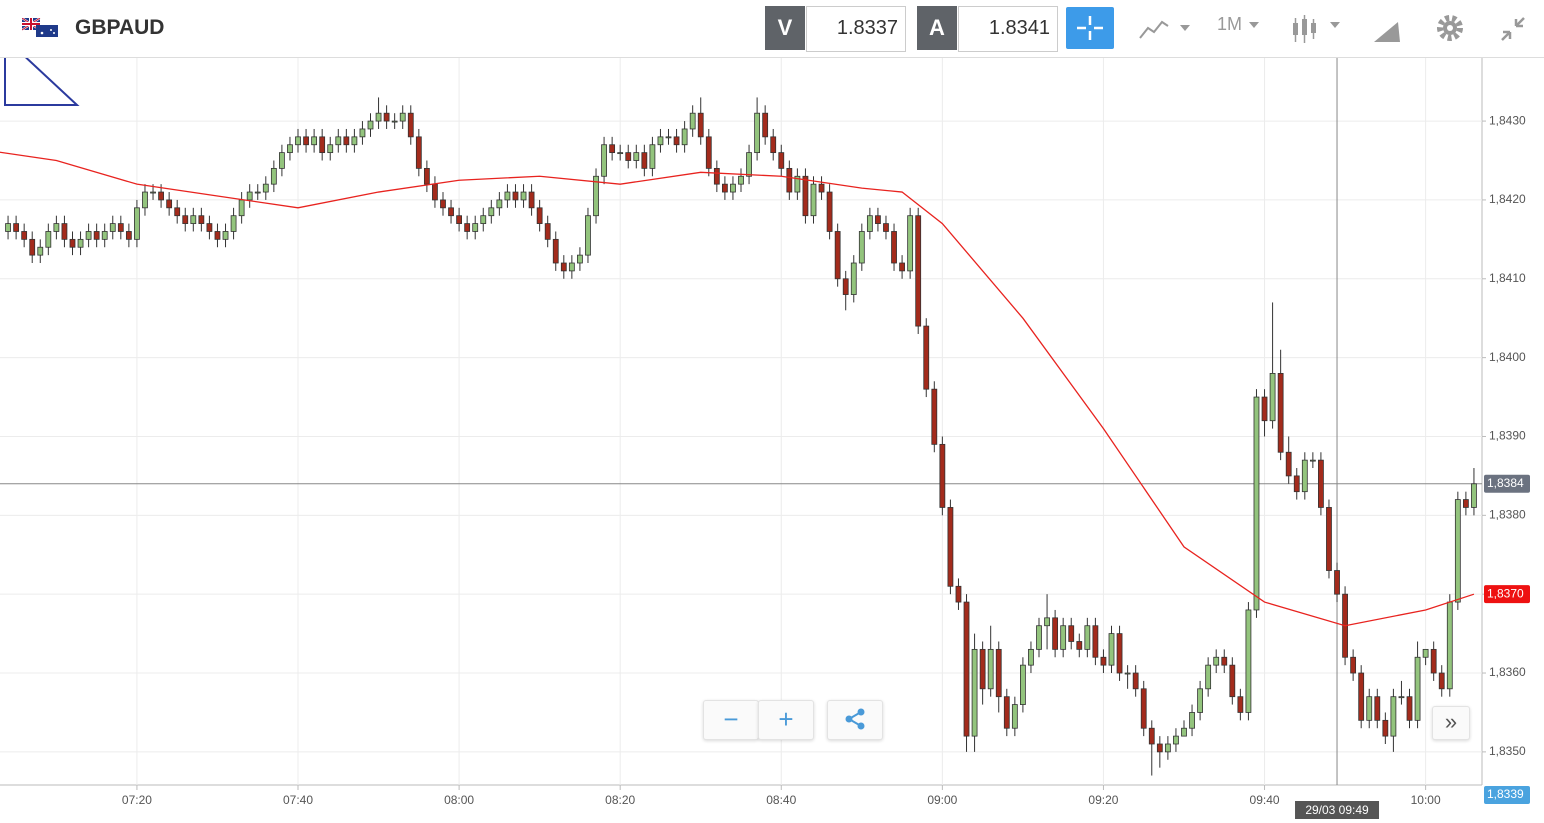 Image resolution: width=1544 pixels, height=823 pixels. I want to click on draw-button, so click(1387, 29).